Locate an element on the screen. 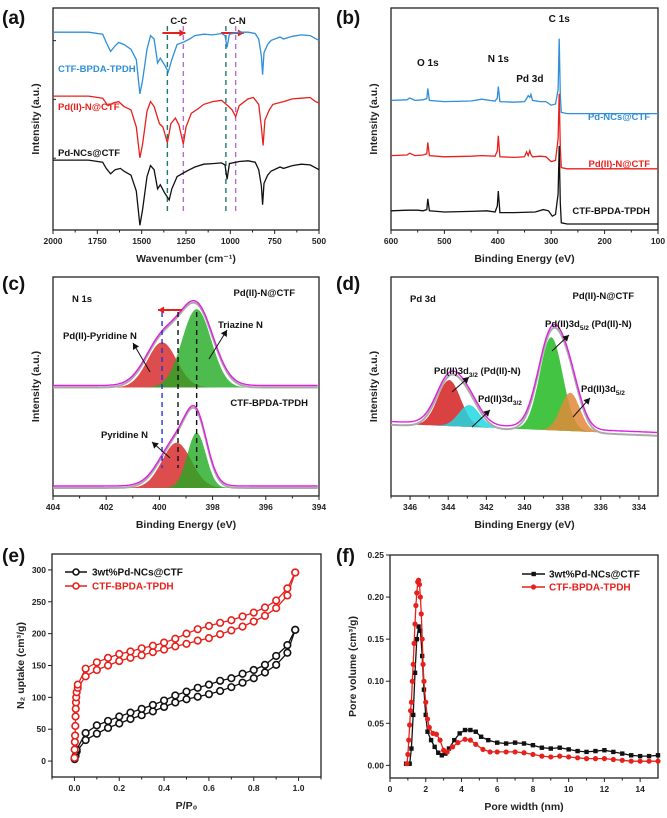  component-label: Pd(II)3d5/2 (Pd(II)-N) is located at coordinates (588, 325).